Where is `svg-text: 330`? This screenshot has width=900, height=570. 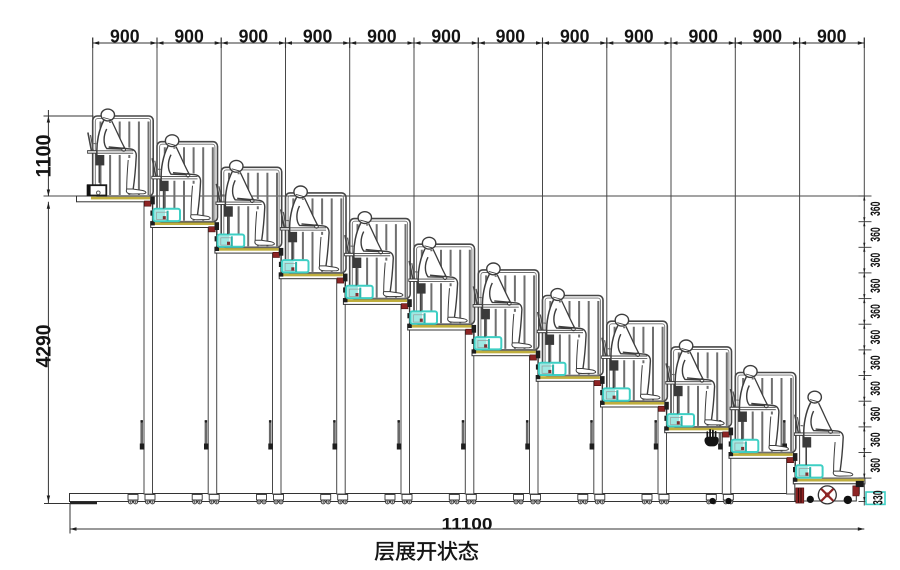
svg-text: 330 is located at coordinates (877, 497).